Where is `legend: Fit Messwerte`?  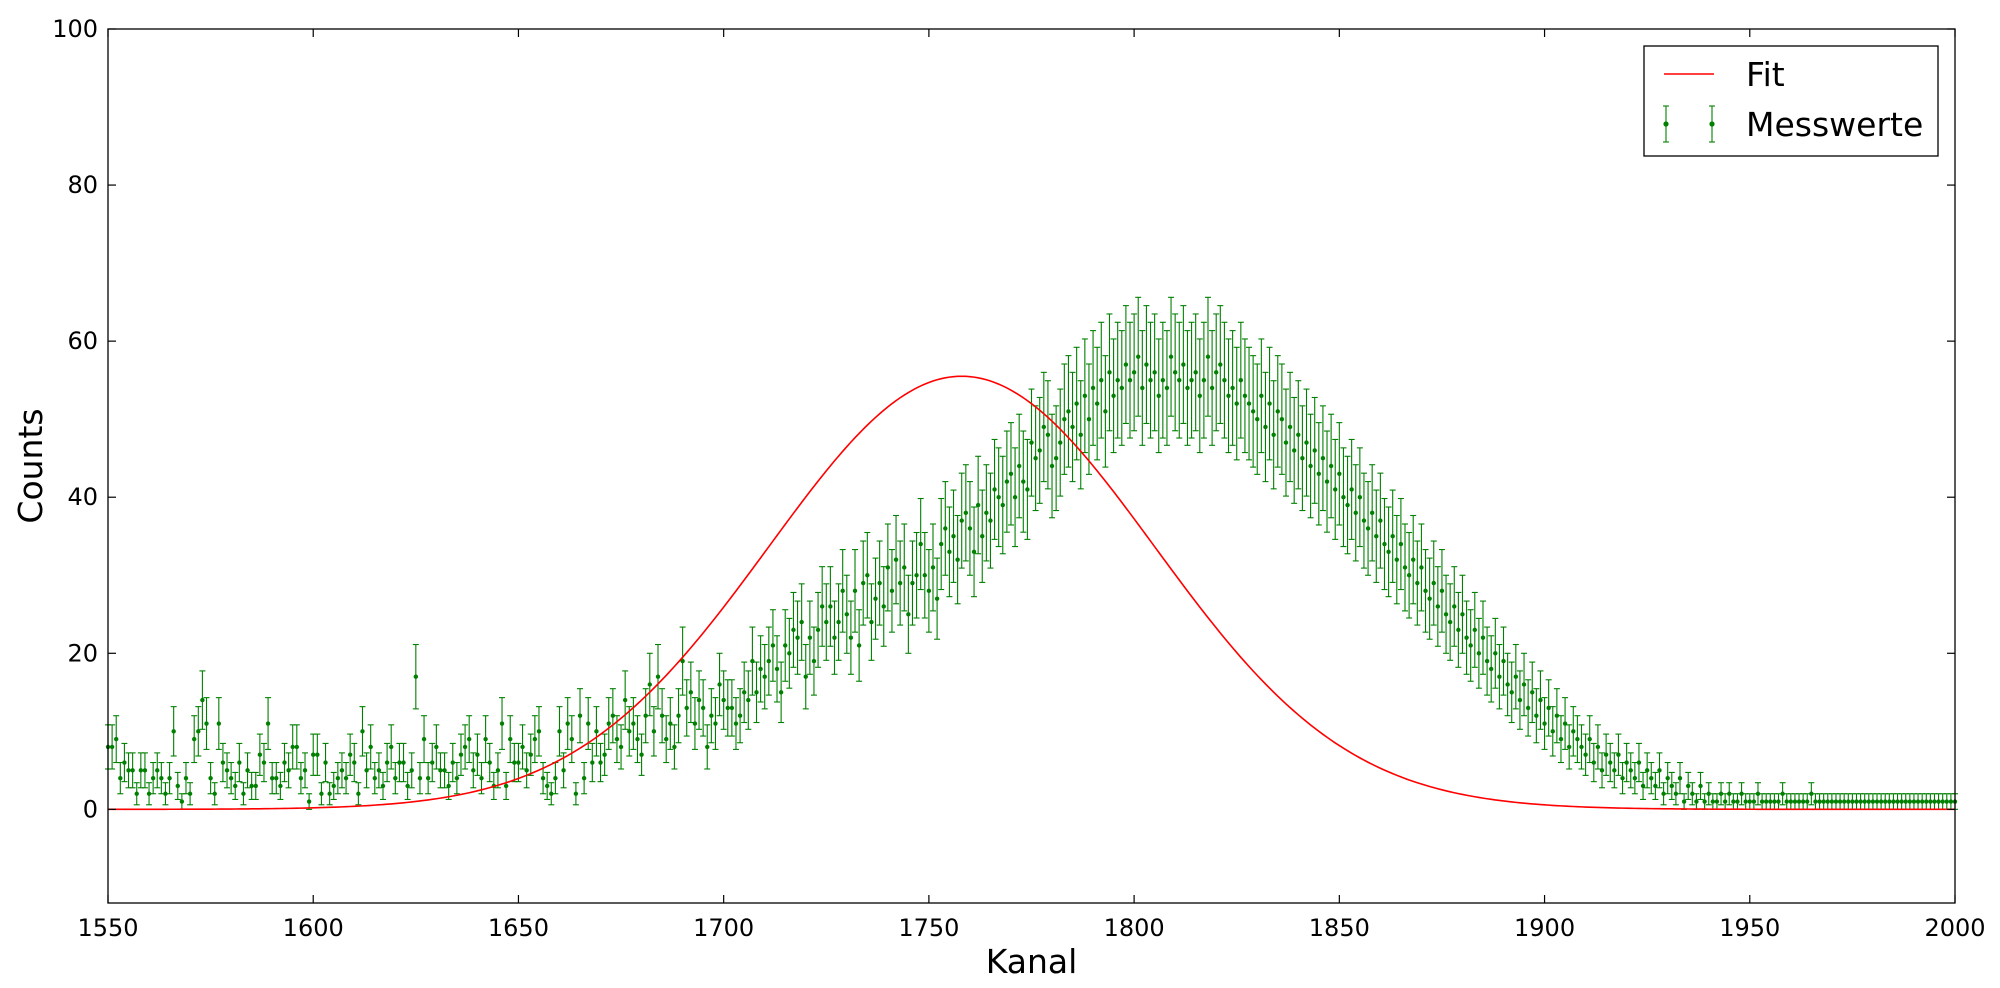 legend: Fit Messwerte is located at coordinates (1791, 101).